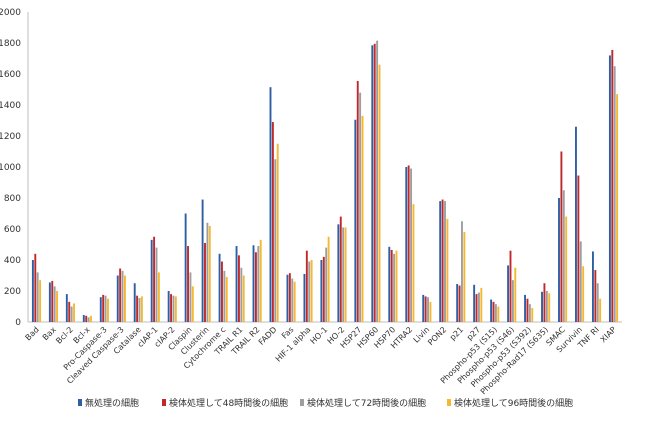 The width and height of the screenshot is (645, 421). I want to click on x-tick-label: FADD, so click(268, 336).